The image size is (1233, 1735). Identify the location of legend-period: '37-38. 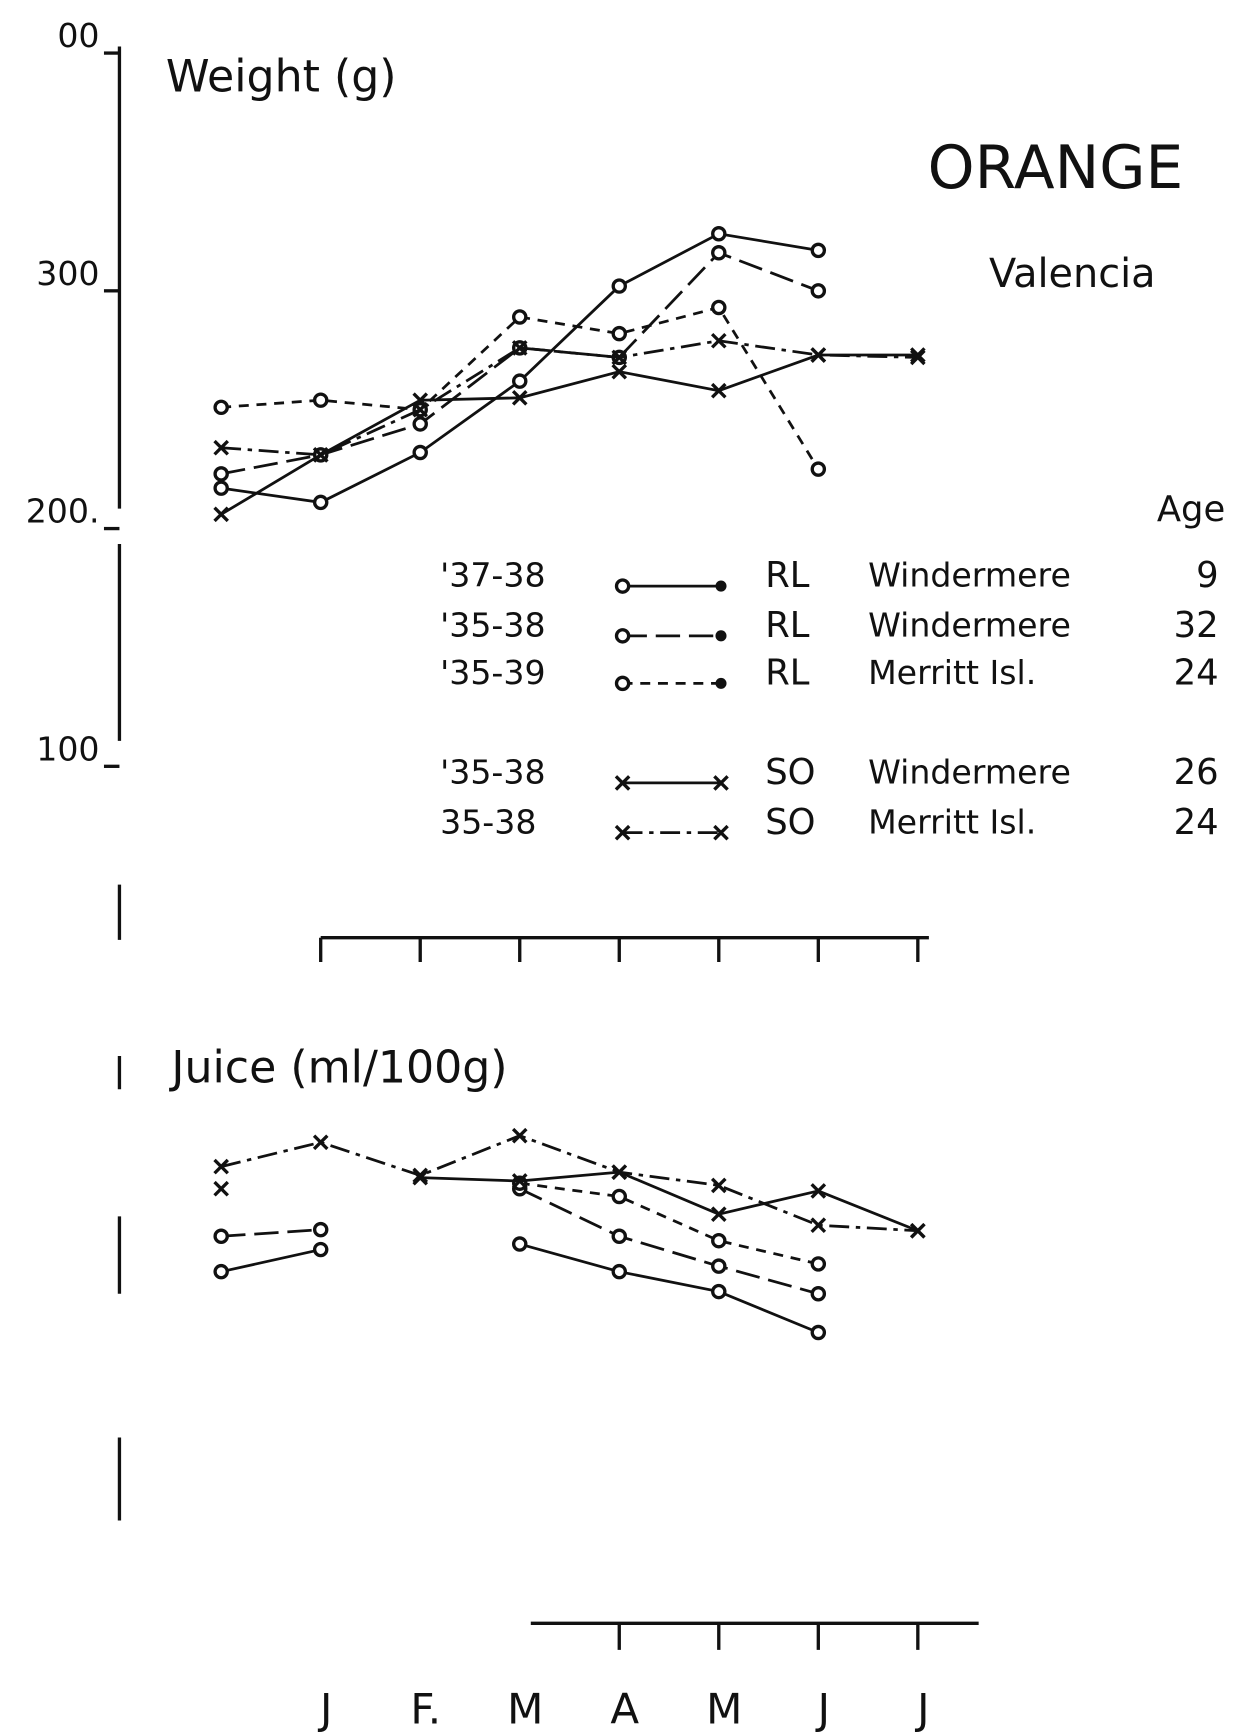
(492, 575).